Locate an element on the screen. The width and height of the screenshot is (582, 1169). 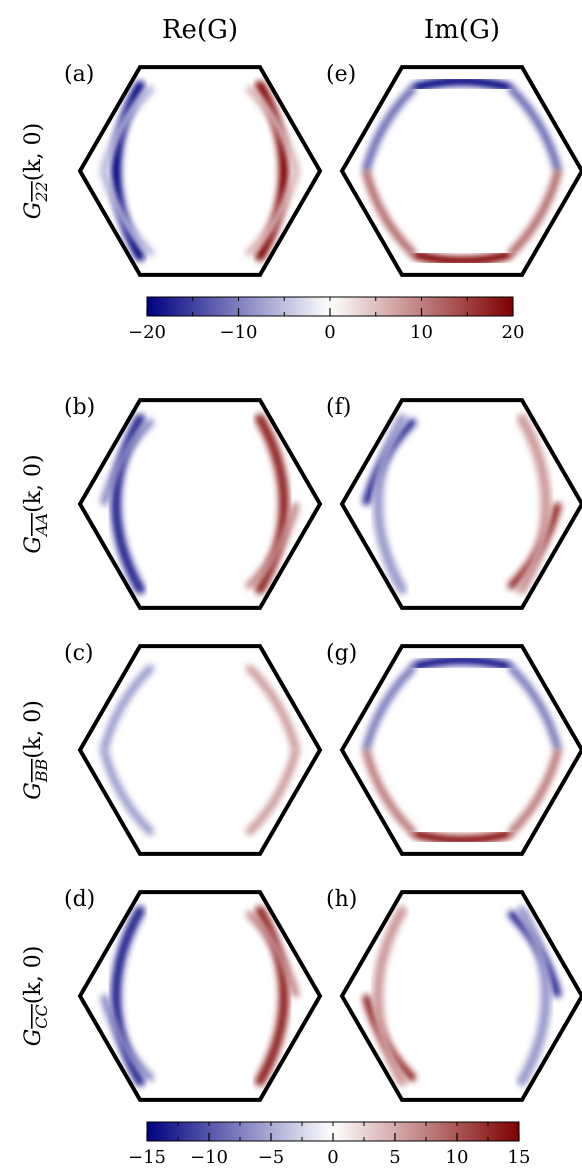
row-label: GCC(k, 0) is located at coordinates (36, 996).